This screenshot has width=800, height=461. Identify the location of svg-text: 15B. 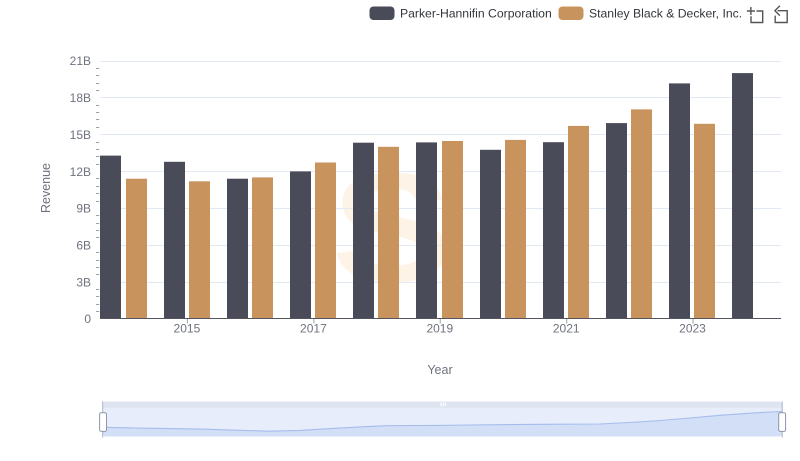
(80, 135).